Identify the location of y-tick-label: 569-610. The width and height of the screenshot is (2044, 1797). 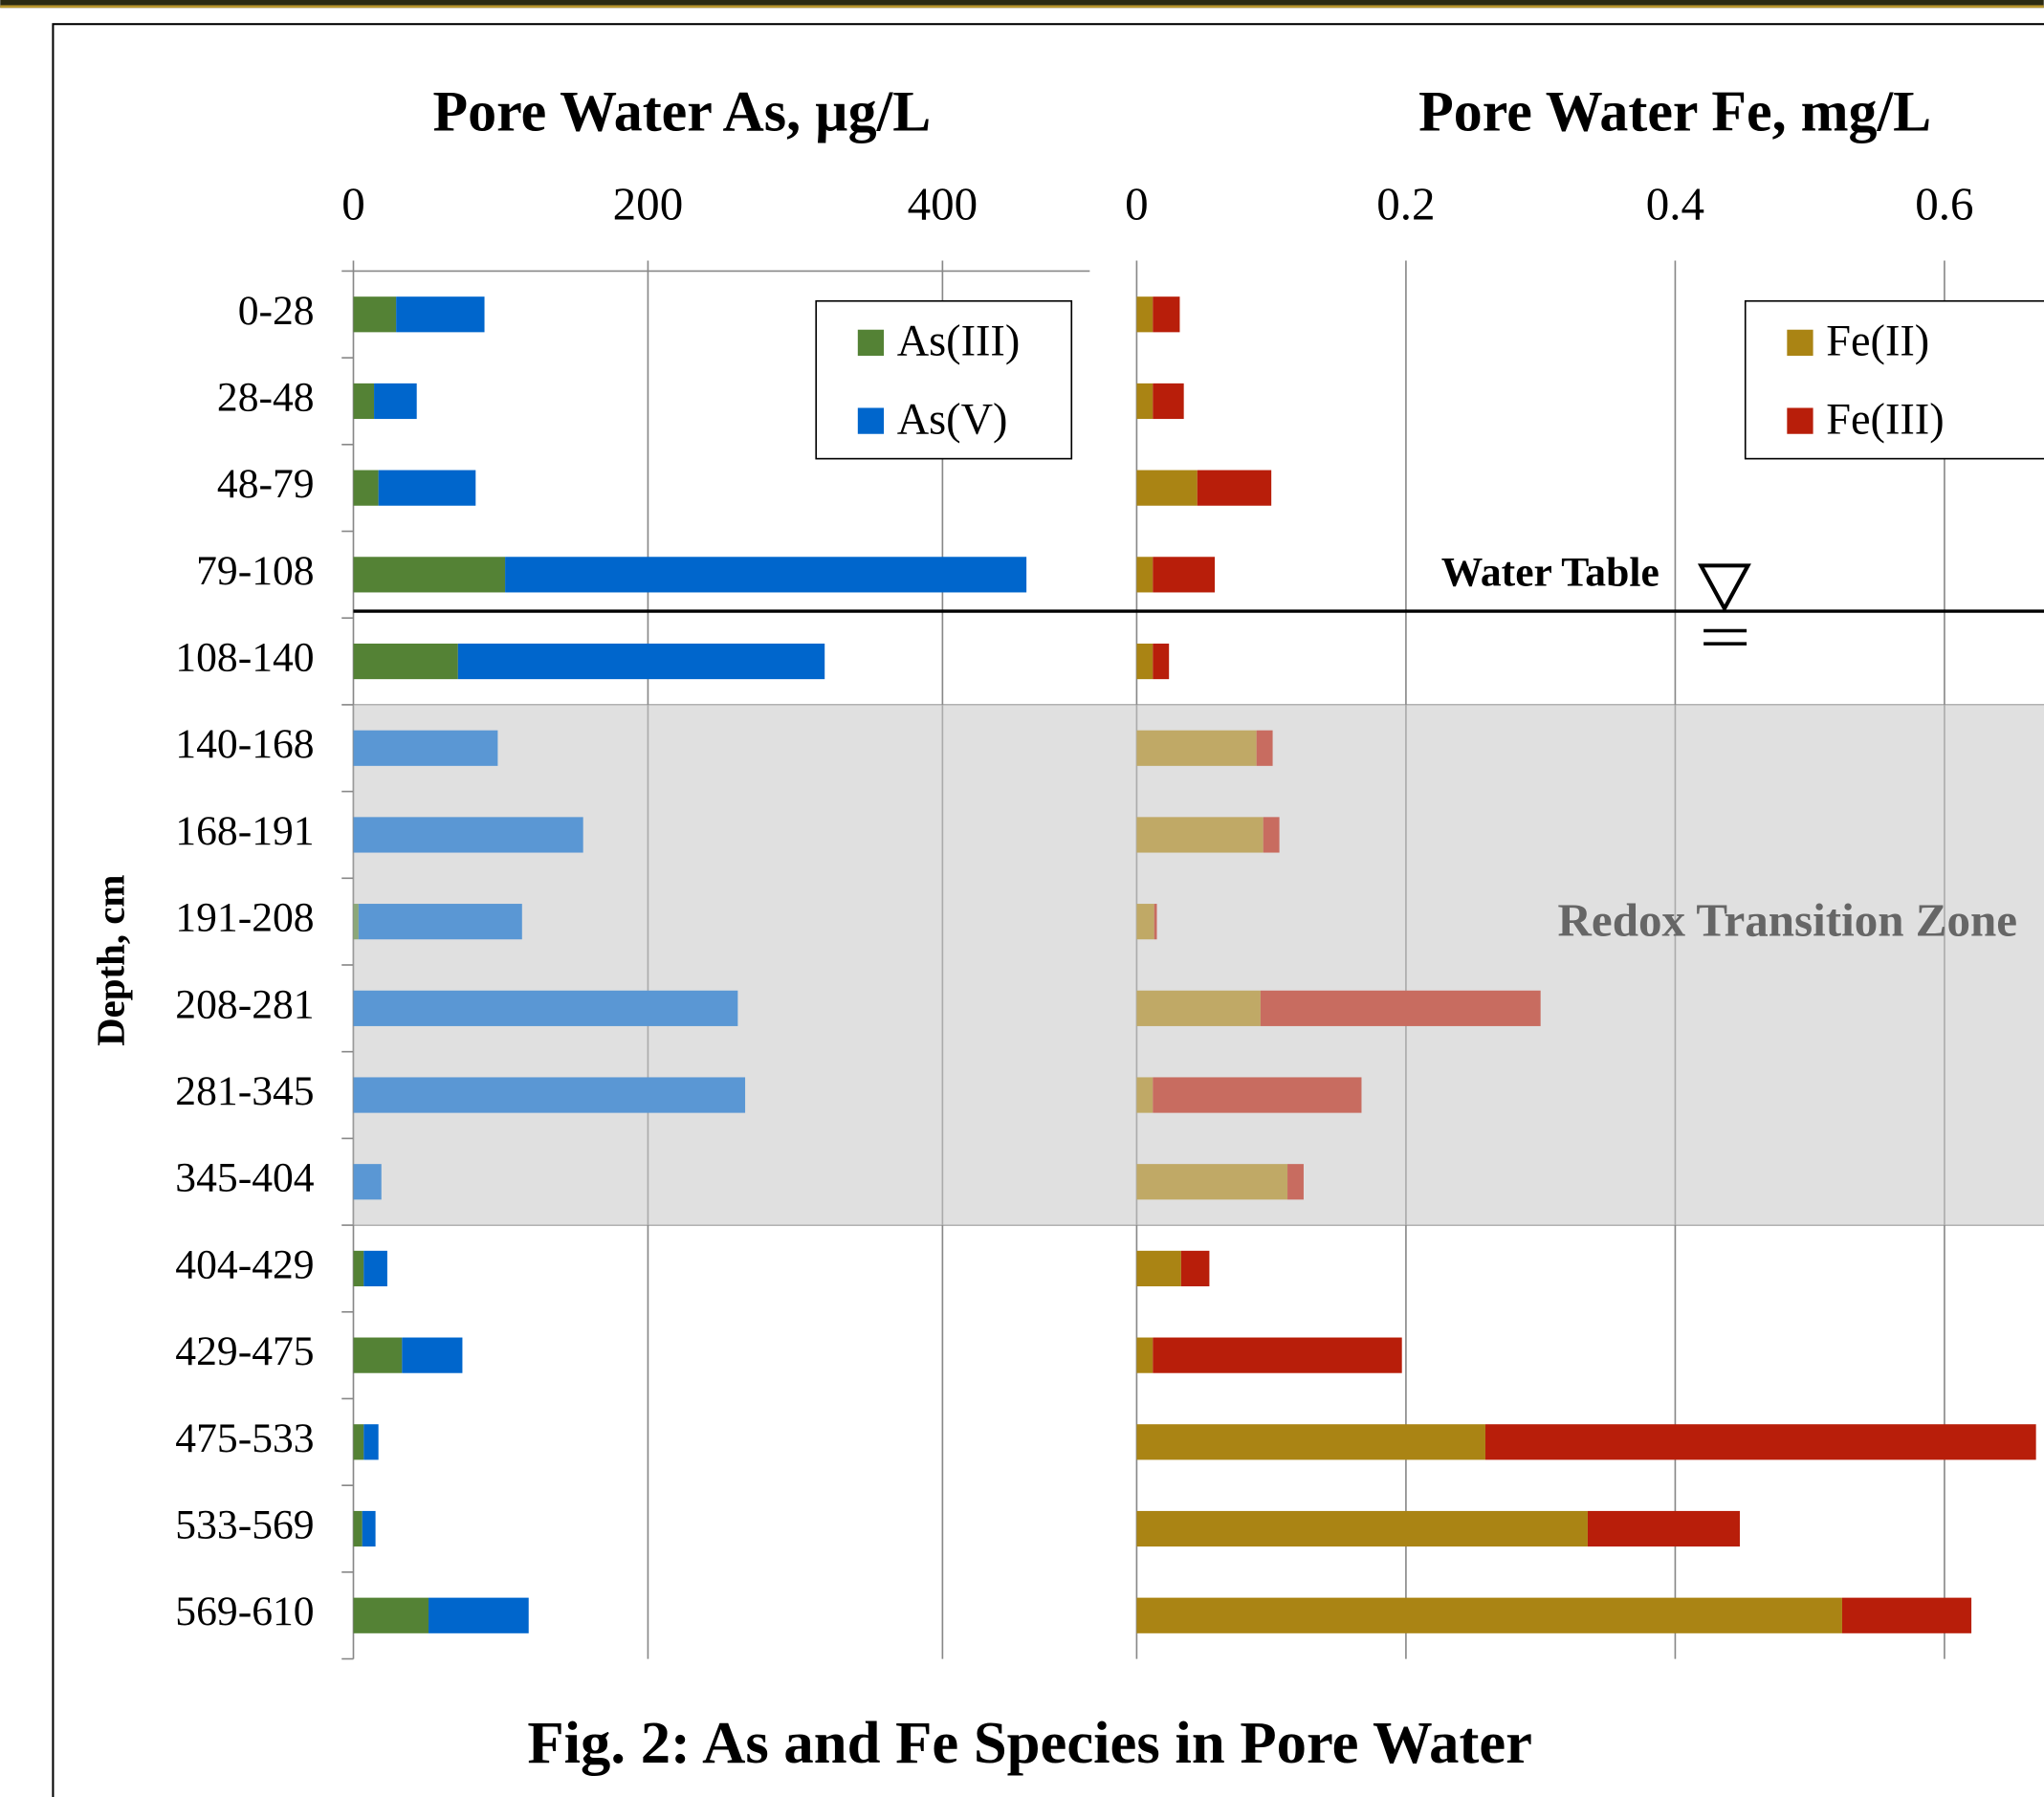
(244, 1611).